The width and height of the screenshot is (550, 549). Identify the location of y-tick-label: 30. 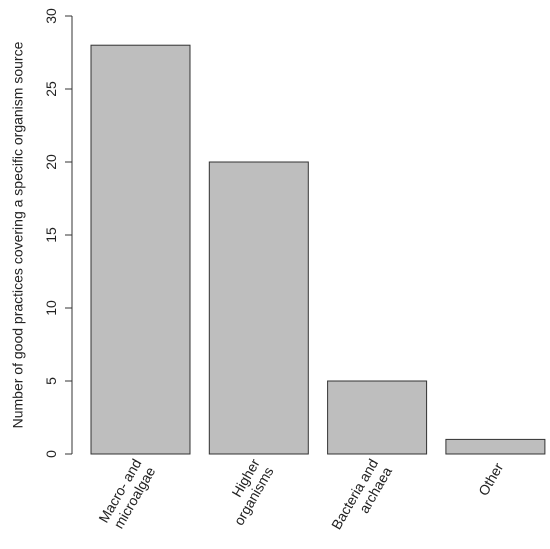
(51, 16).